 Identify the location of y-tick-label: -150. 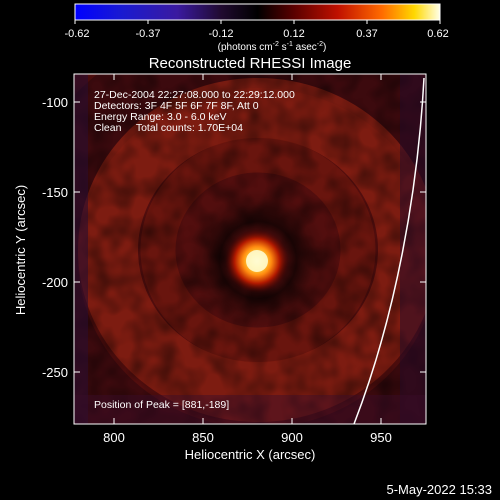
(55, 192).